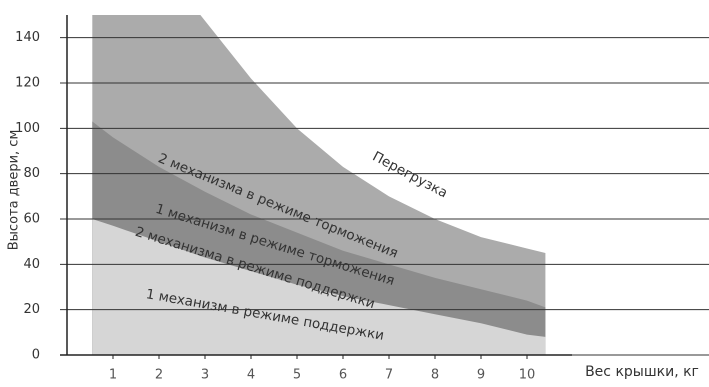 Image resolution: width=709 pixels, height=387 pixels. What do you see at coordinates (27, 83) in the screenshot?
I see `y-tick-label: 120` at bounding box center [27, 83].